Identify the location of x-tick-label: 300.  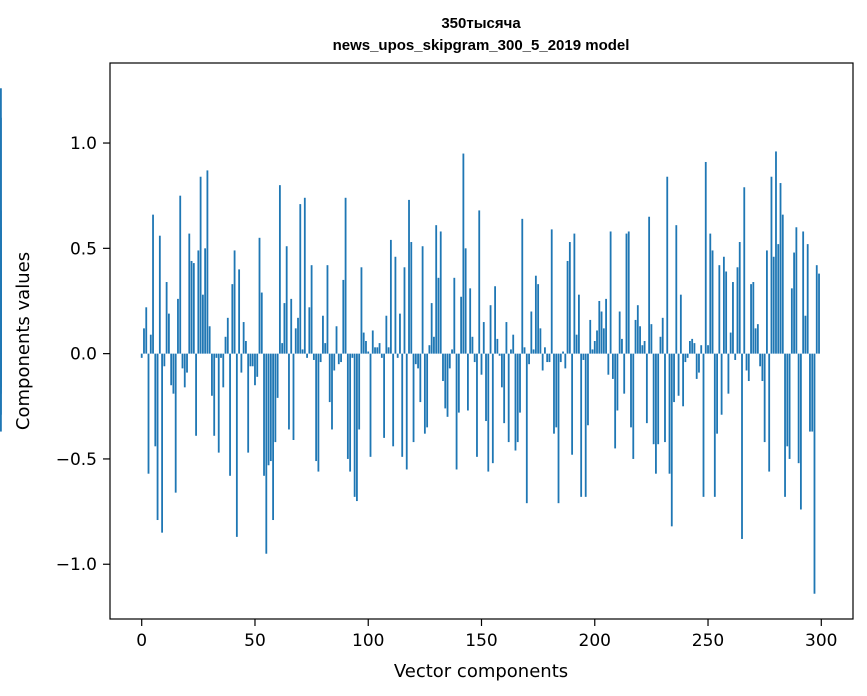
(821, 641).